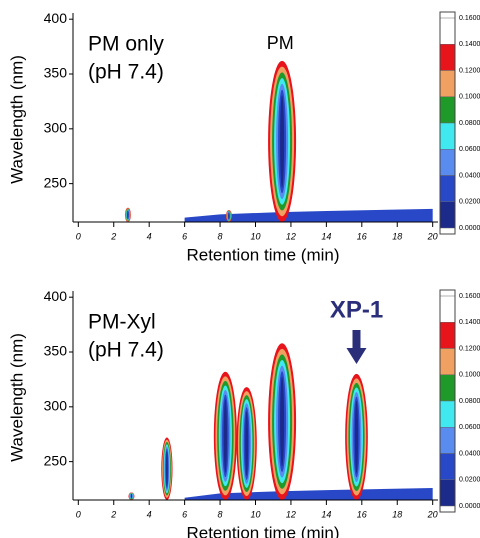  I want to click on peak-annotation: PM, so click(280, 43).